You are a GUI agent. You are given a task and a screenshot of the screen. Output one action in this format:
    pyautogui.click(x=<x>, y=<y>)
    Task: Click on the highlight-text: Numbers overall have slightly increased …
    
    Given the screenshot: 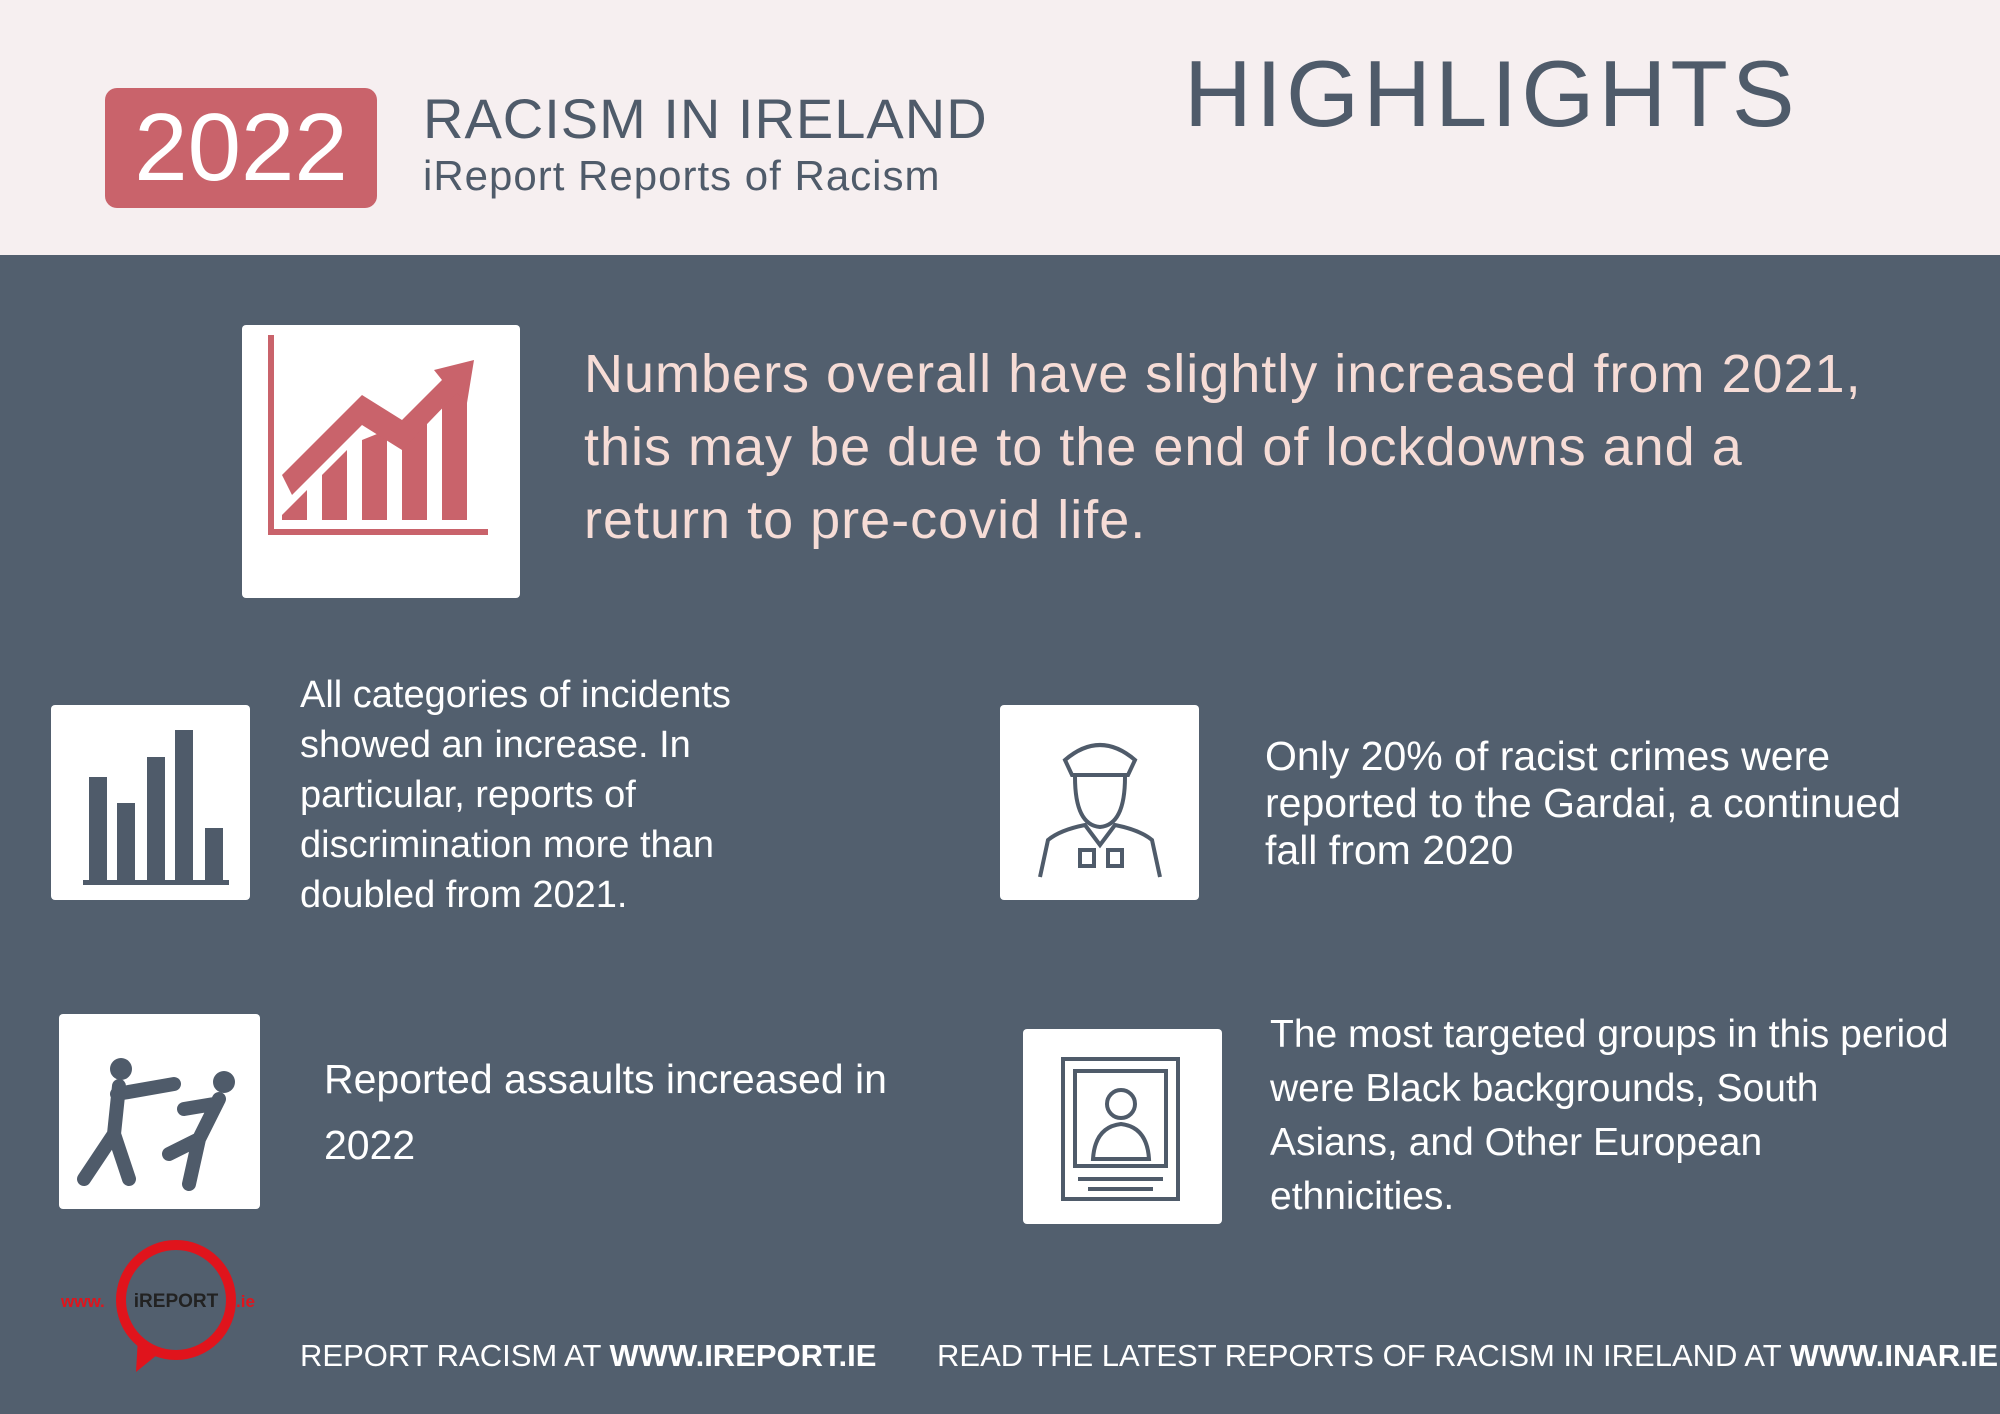 What is the action you would take?
    pyautogui.click(x=1223, y=447)
    